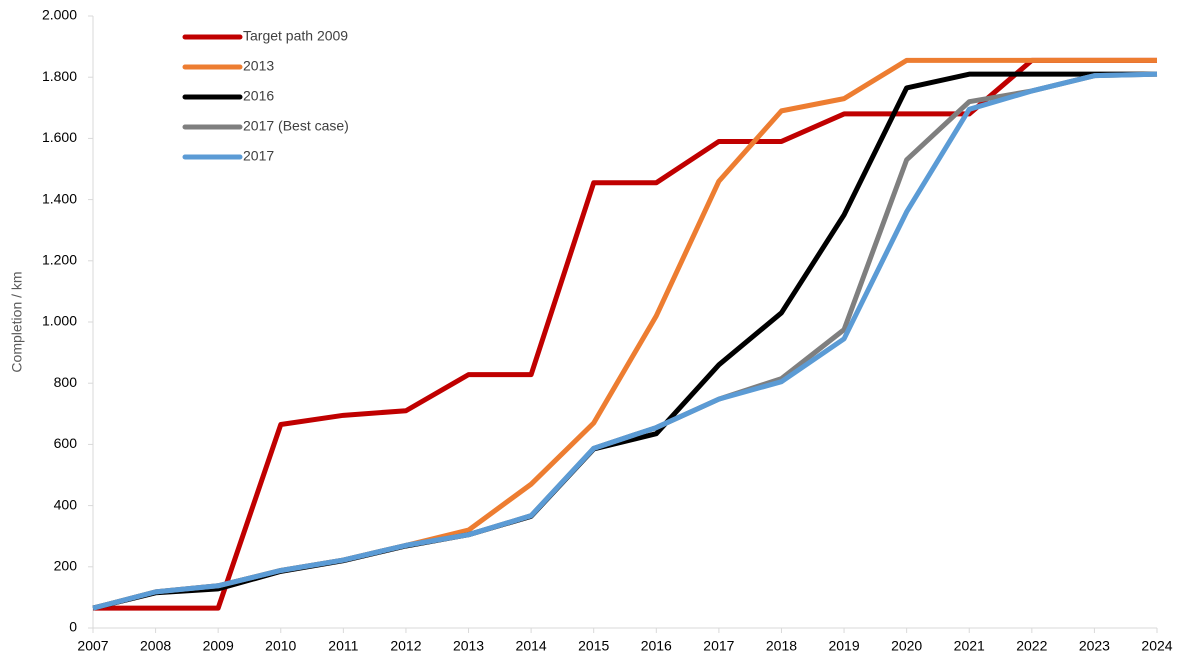 The image size is (1181, 661). Describe the element at coordinates (280, 646) in the screenshot. I see `x-tick-label: 2010` at that location.